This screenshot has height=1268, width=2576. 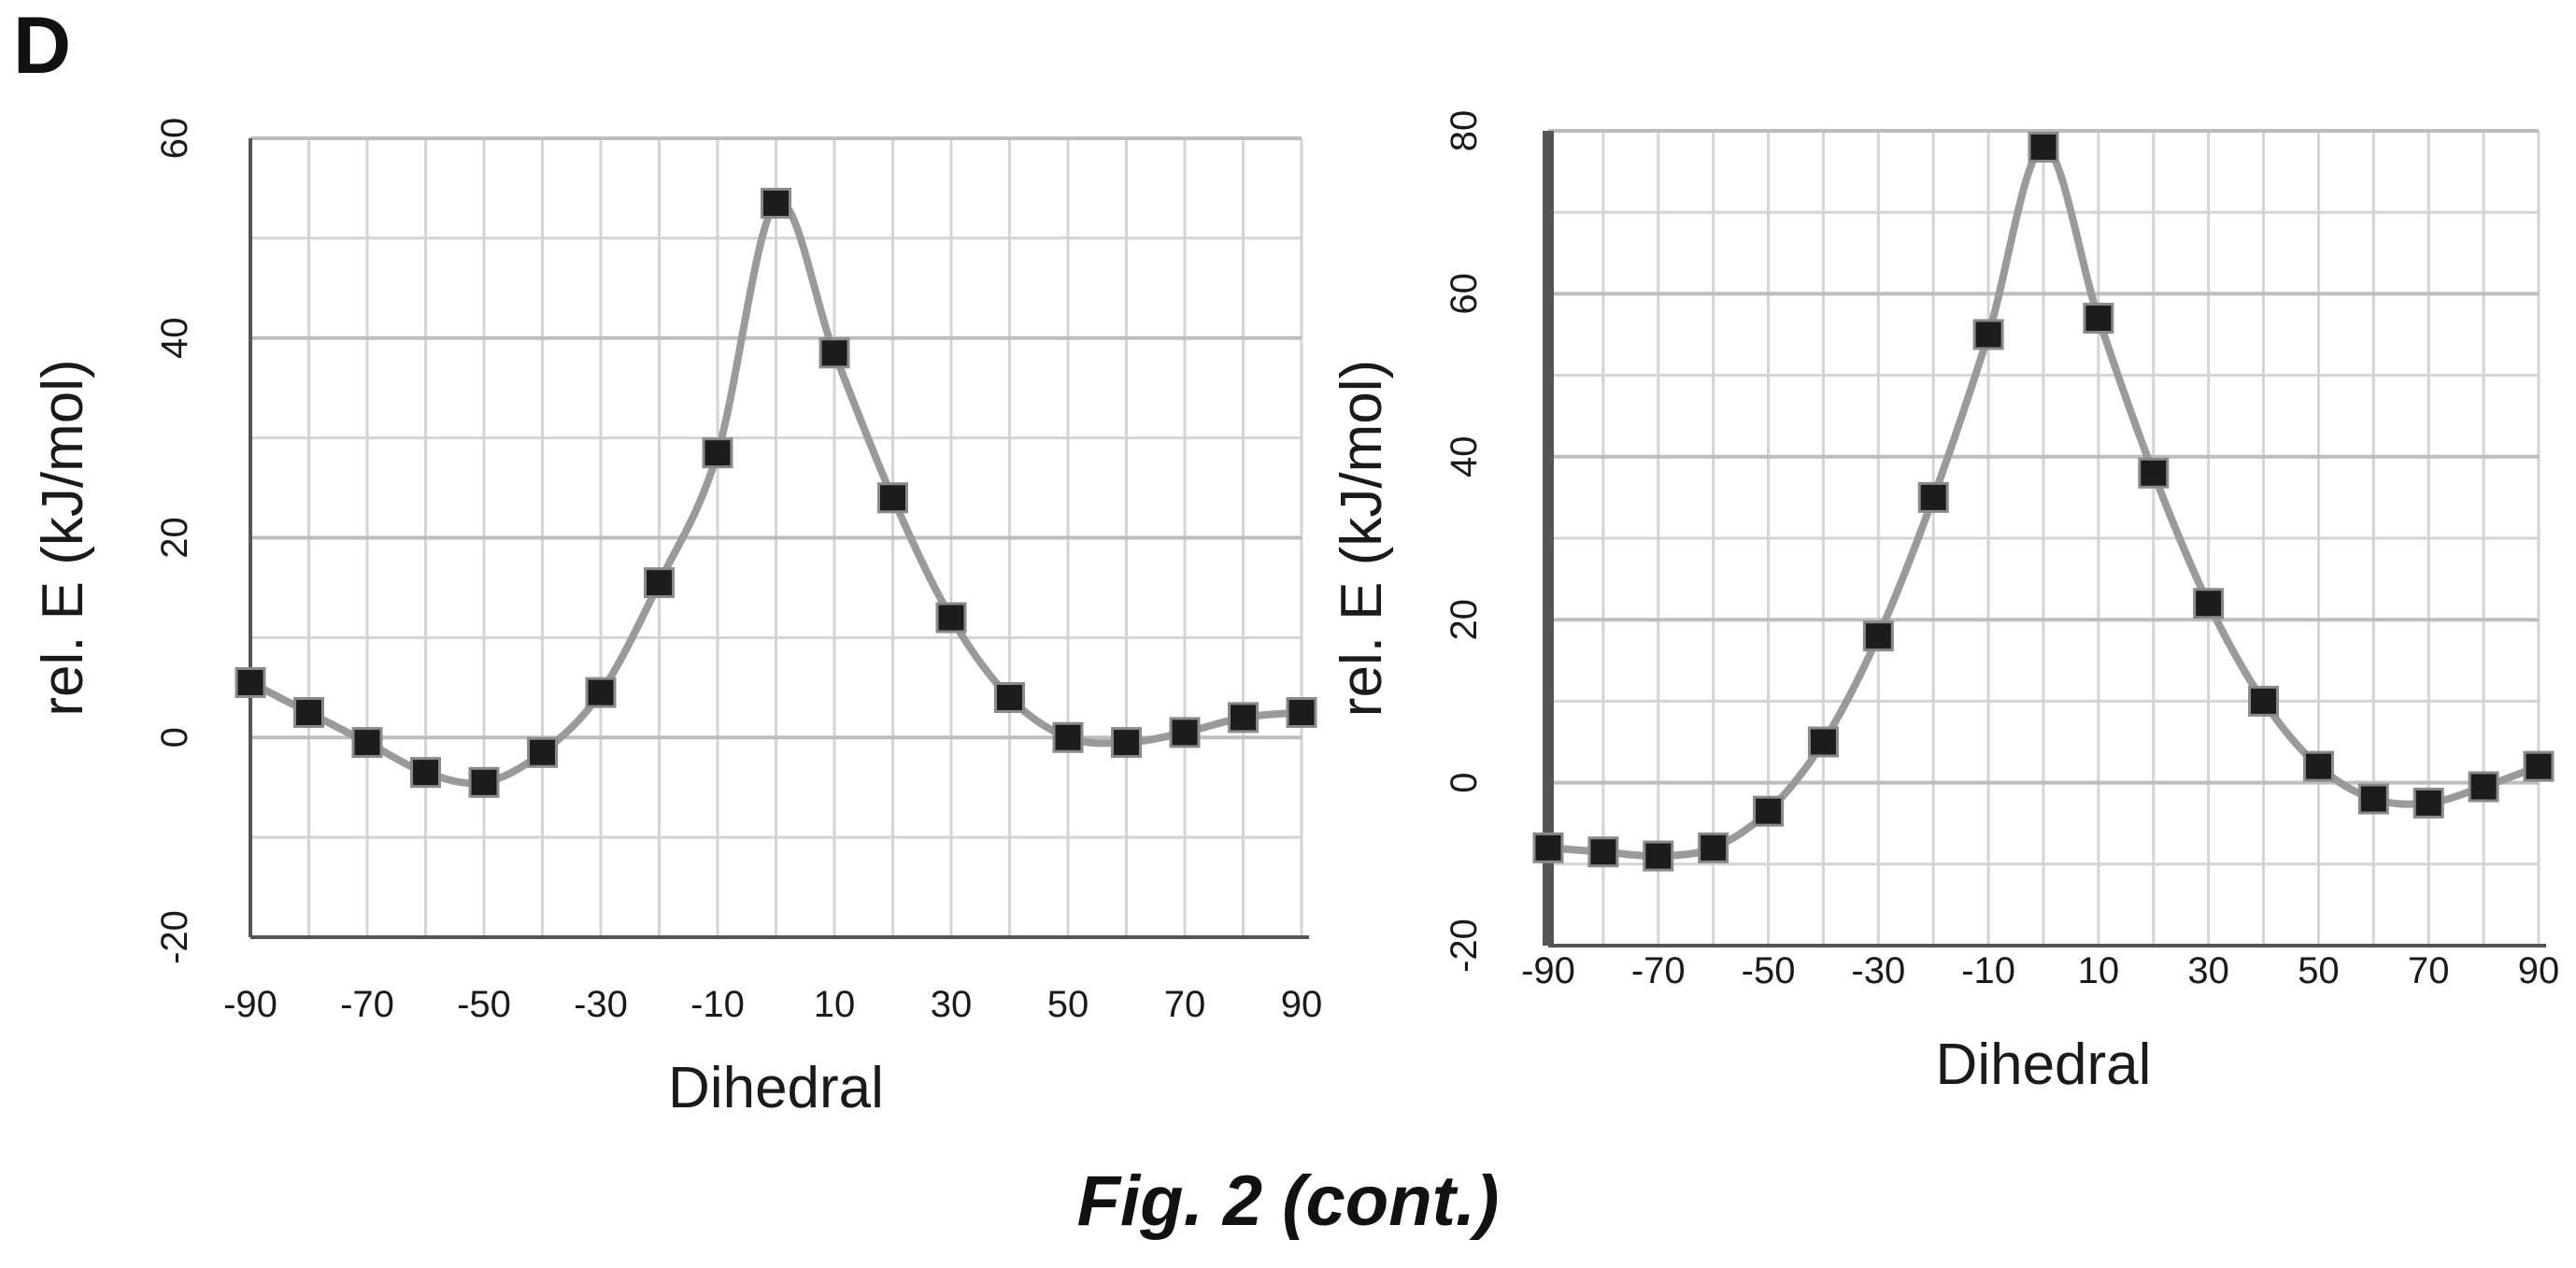 What do you see at coordinates (43, 46) in the screenshot?
I see `panel-label: D` at bounding box center [43, 46].